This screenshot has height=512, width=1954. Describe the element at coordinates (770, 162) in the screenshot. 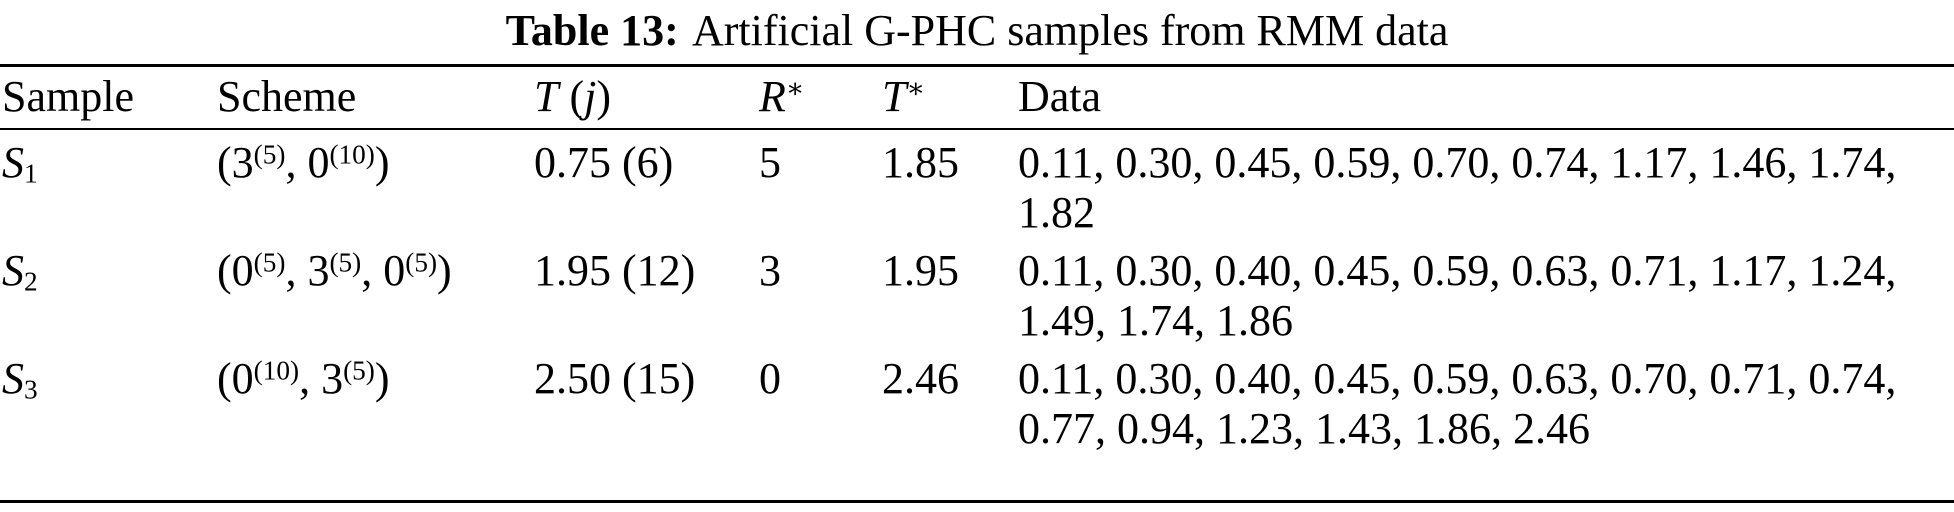

I see `cell-r-star: 5` at that location.